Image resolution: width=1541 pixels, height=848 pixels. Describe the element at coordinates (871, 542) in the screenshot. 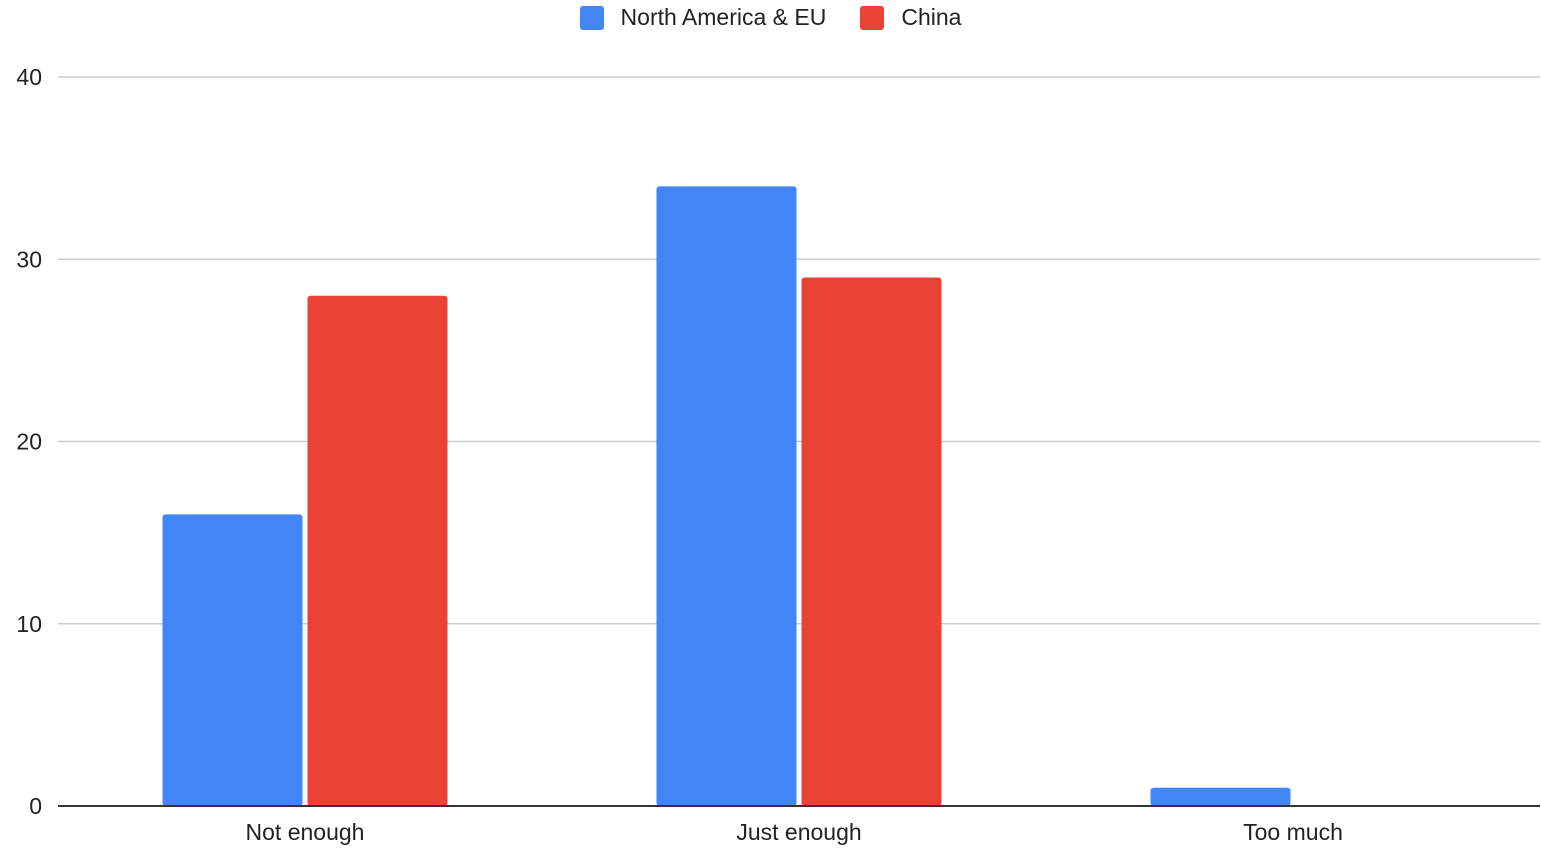

I see `bar-just-enough-china` at that location.